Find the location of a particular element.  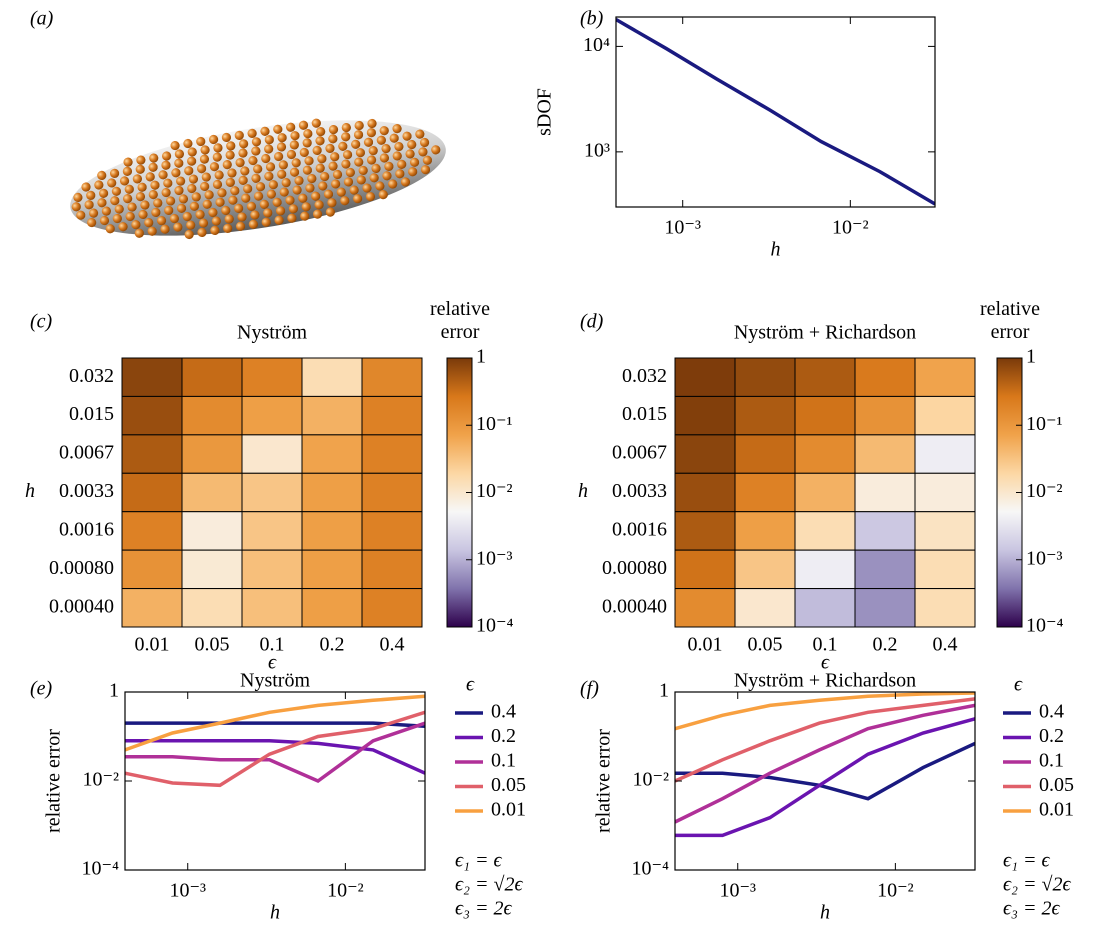

colorbar-label: relative error is located at coordinates (1010, 320).